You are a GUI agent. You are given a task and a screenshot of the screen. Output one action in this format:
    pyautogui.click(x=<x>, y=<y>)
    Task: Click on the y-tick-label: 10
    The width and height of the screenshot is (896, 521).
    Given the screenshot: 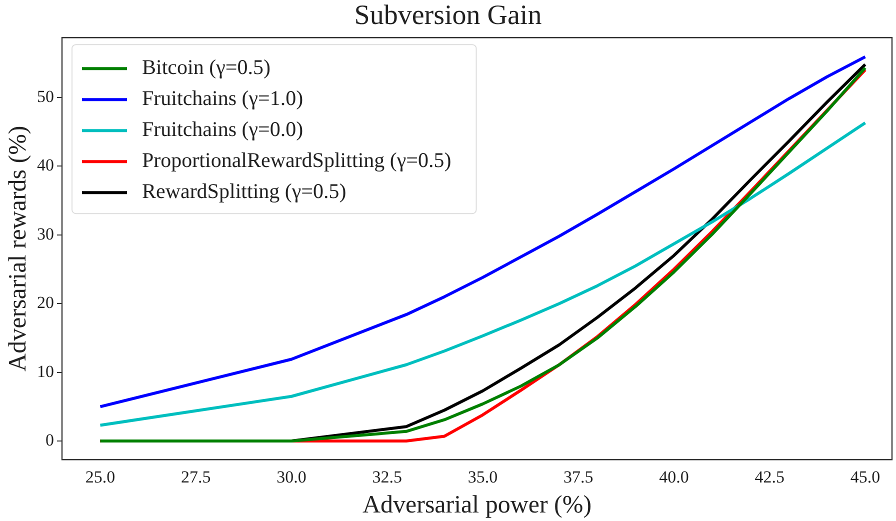 What is the action you would take?
    pyautogui.click(x=45, y=371)
    